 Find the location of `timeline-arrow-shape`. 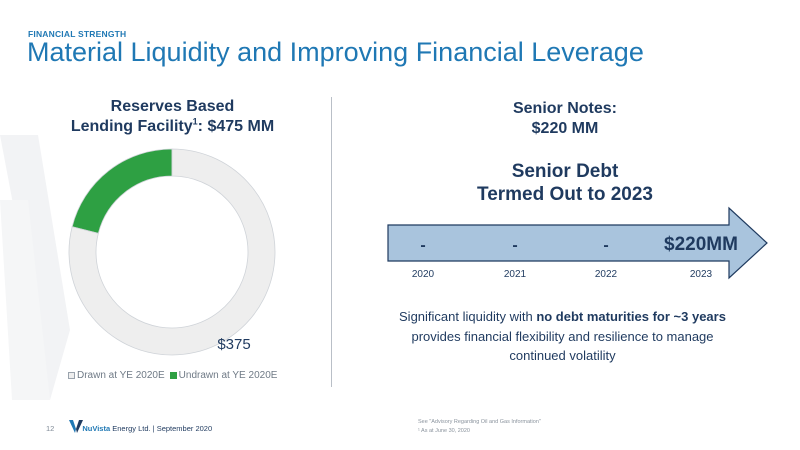

timeline-arrow-shape is located at coordinates (577, 243).